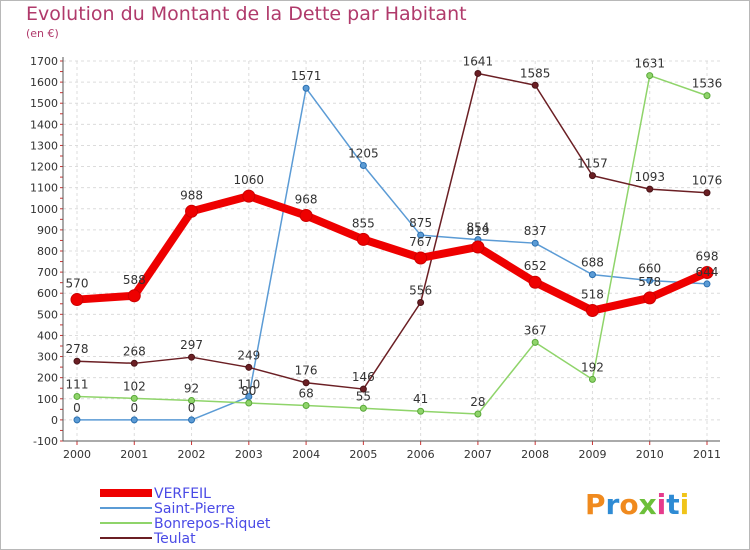 The width and height of the screenshot is (750, 550). I want to click on data-label-bonrepos-riquet: 41, so click(420, 399).